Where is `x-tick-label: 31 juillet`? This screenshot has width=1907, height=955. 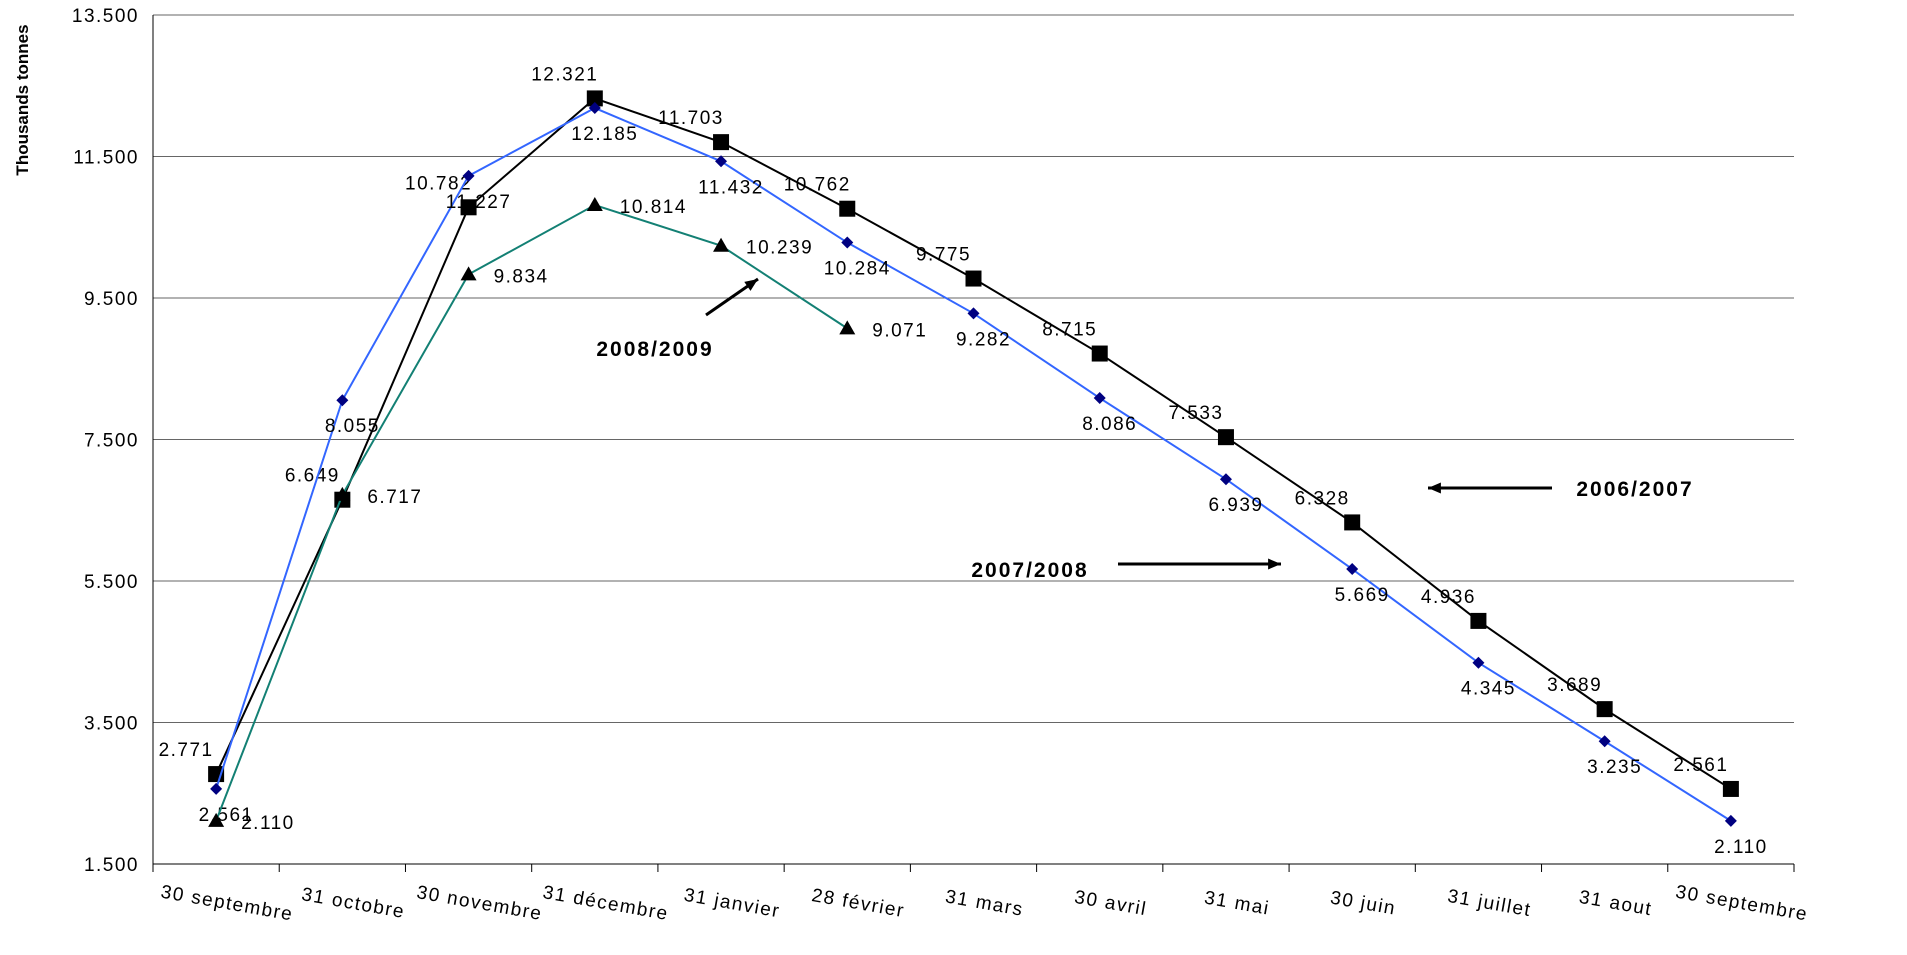
x-tick-label: 31 juillet is located at coordinates (1489, 903).